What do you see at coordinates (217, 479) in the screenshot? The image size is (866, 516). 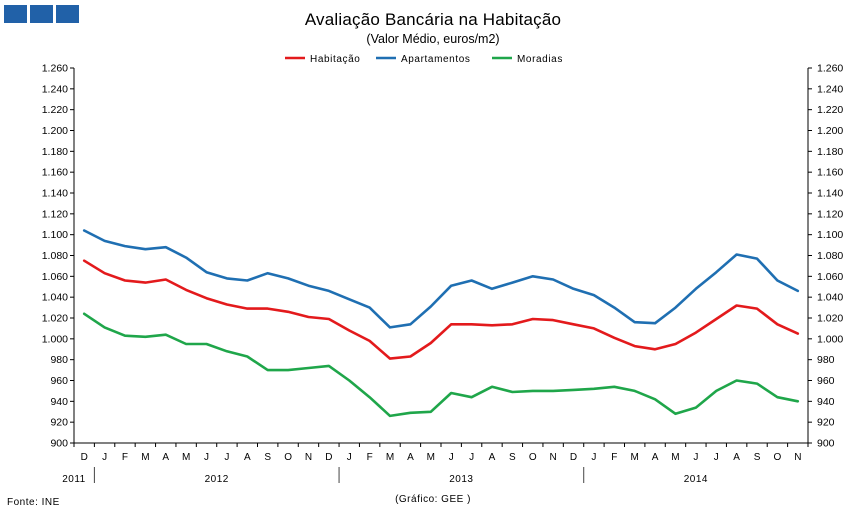 I see `year-label: 2012` at bounding box center [217, 479].